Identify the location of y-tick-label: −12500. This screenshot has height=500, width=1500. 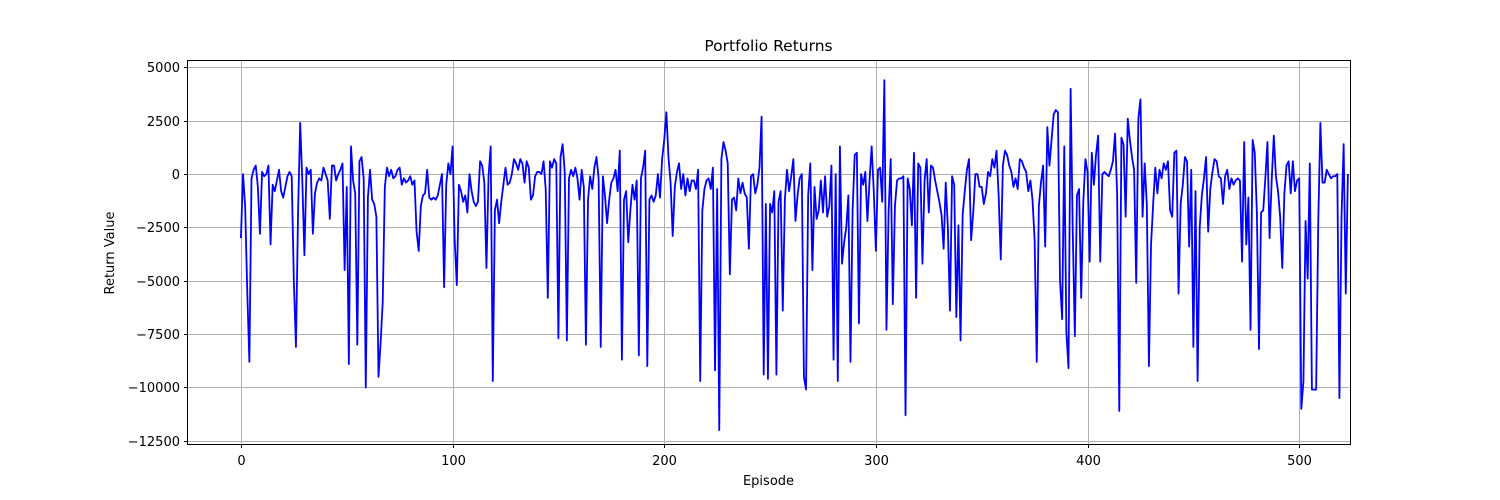
(154, 442).